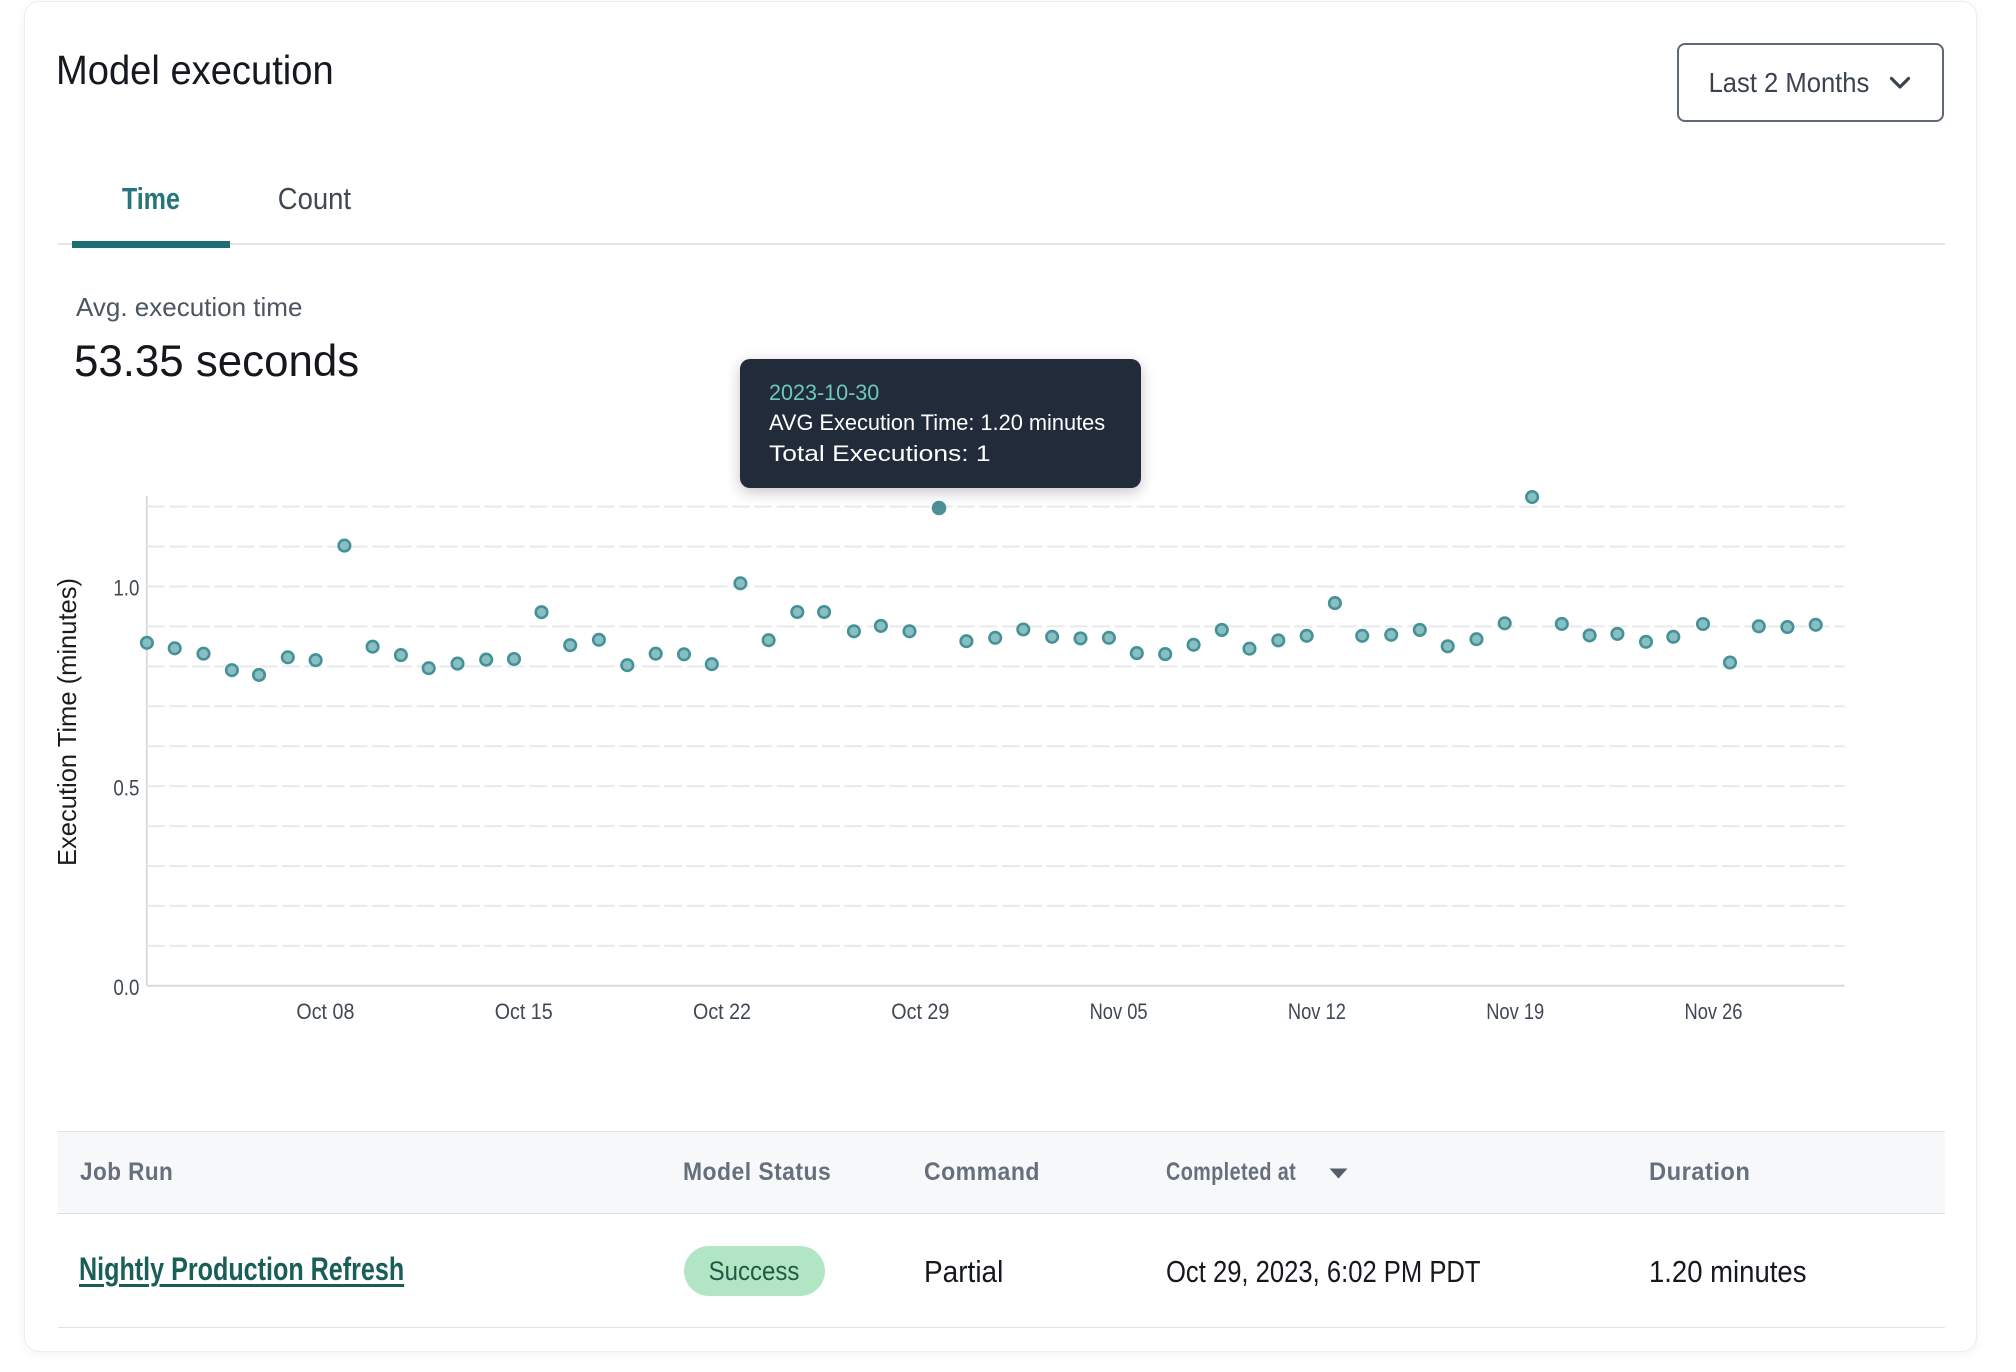 This screenshot has width=2016, height=1372. I want to click on svg-text: Nov 12, so click(1317, 1011).